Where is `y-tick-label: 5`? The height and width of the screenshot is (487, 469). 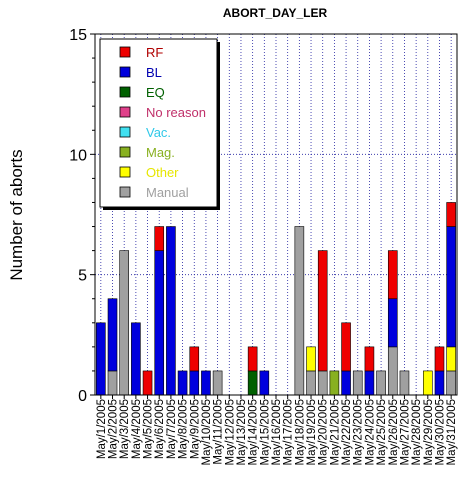
y-tick-label: 5 is located at coordinates (82, 276).